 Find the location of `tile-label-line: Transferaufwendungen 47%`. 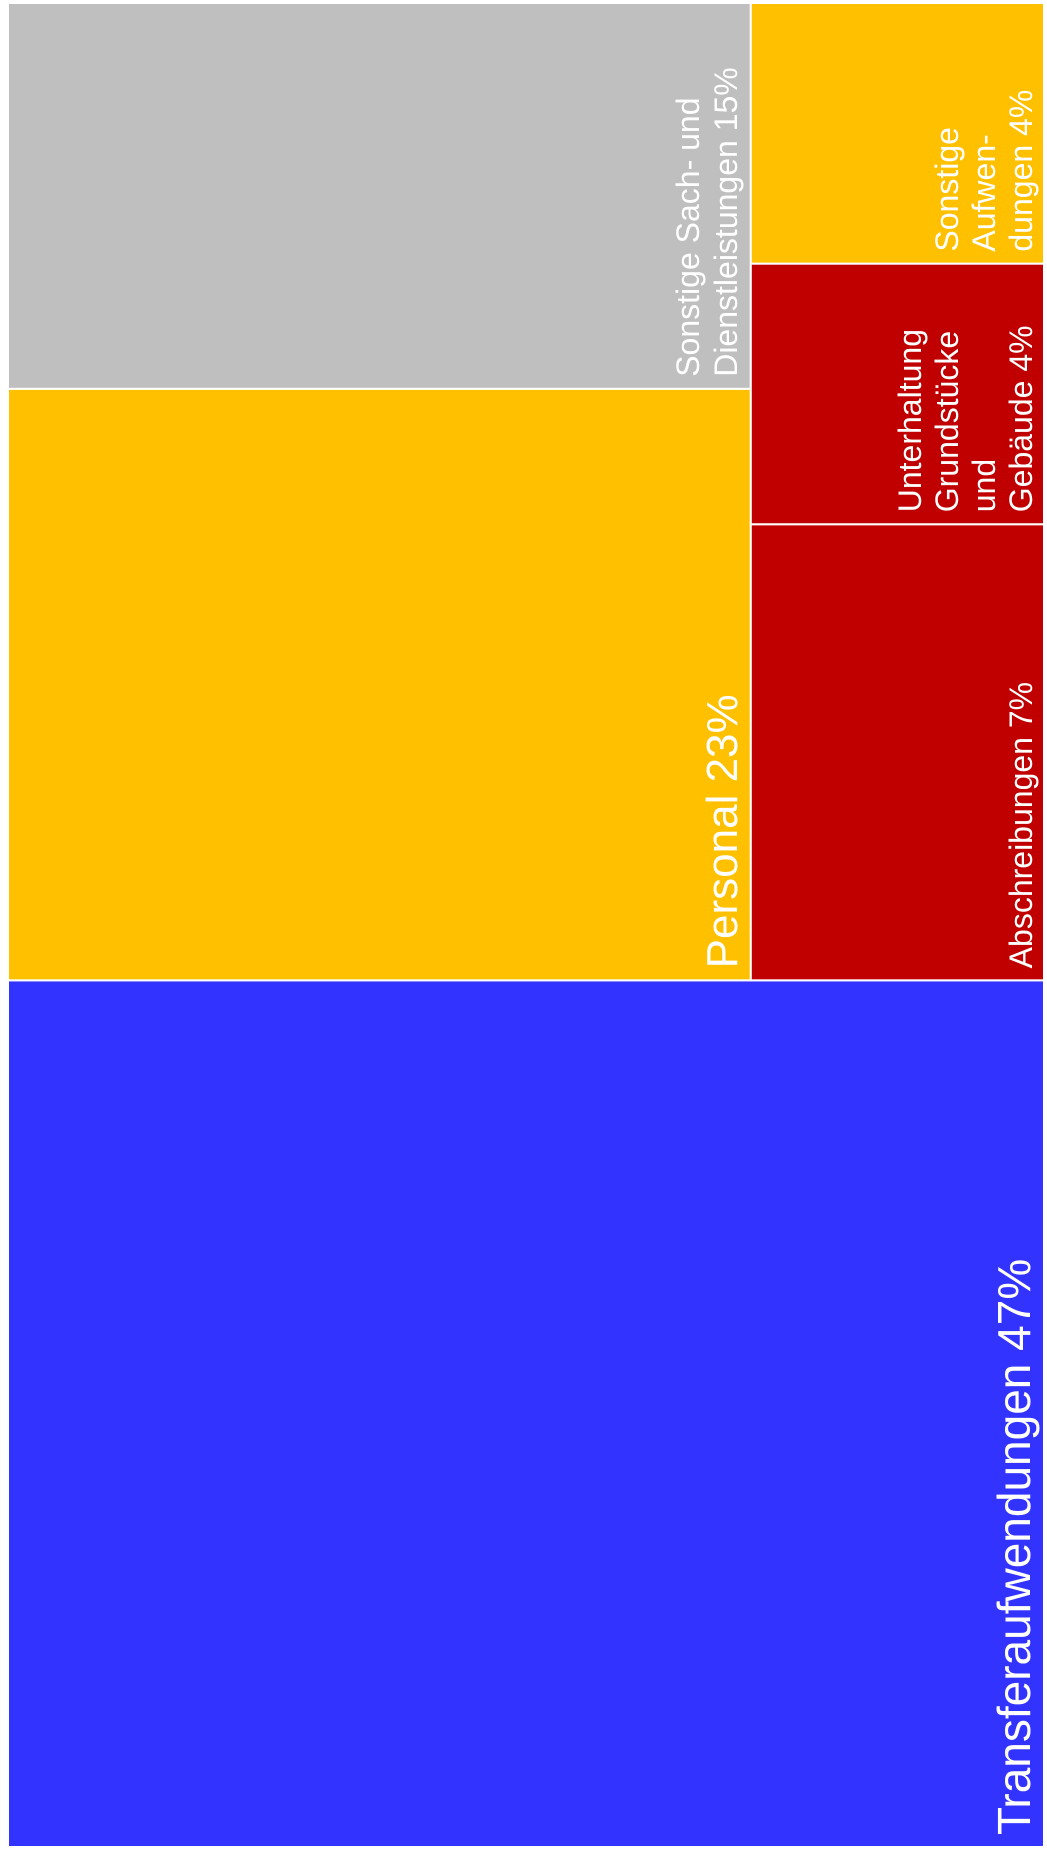

tile-label-line: Transferaufwendungen 47% is located at coordinates (1014, 1547).